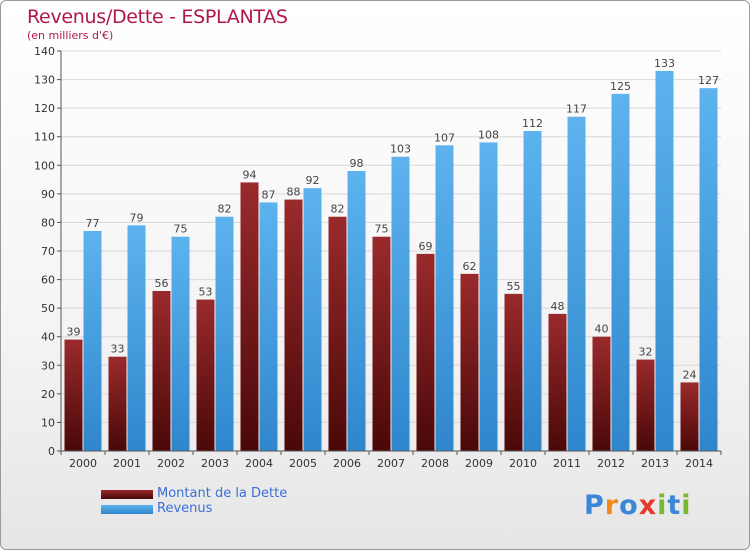 The width and height of the screenshot is (750, 550). Describe the element at coordinates (225, 209) in the screenshot. I see `value-label-revenus: 82` at that location.